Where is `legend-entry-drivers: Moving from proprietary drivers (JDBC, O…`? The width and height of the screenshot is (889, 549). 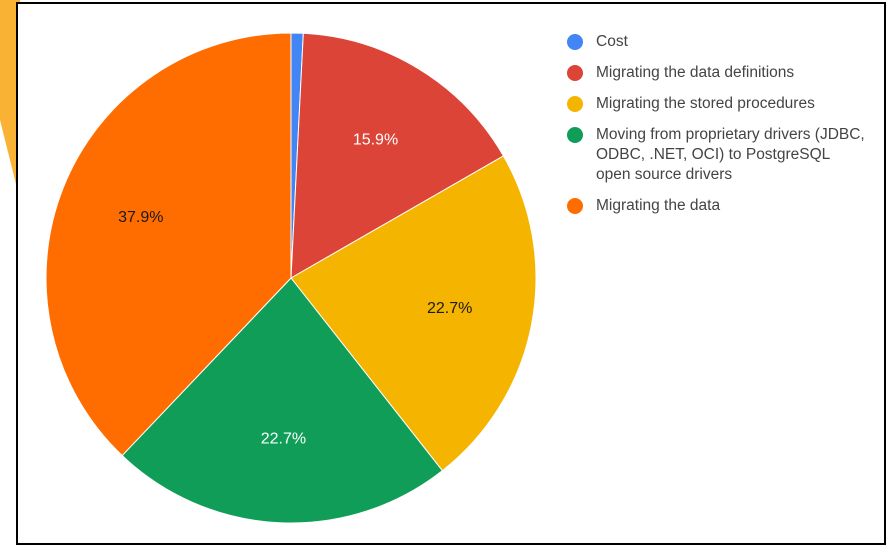 legend-entry-drivers: Moving from proprietary drivers (JDBC, O… is located at coordinates (727, 155).